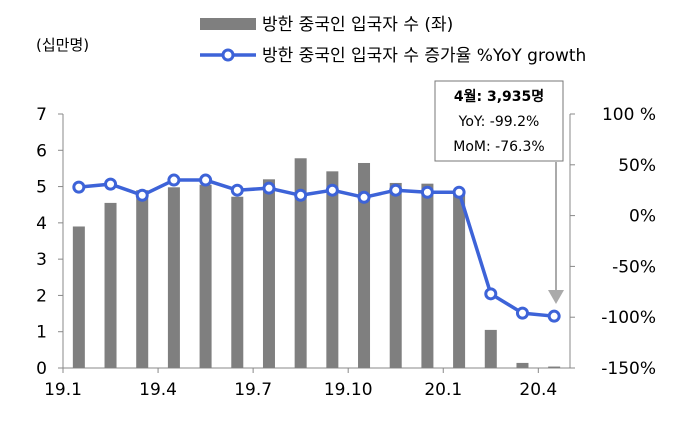  What do you see at coordinates (357, 25) in the screenshot?
I see `legend-bar-label: 방한 중국인 입국자 수 (좌)` at bounding box center [357, 25].